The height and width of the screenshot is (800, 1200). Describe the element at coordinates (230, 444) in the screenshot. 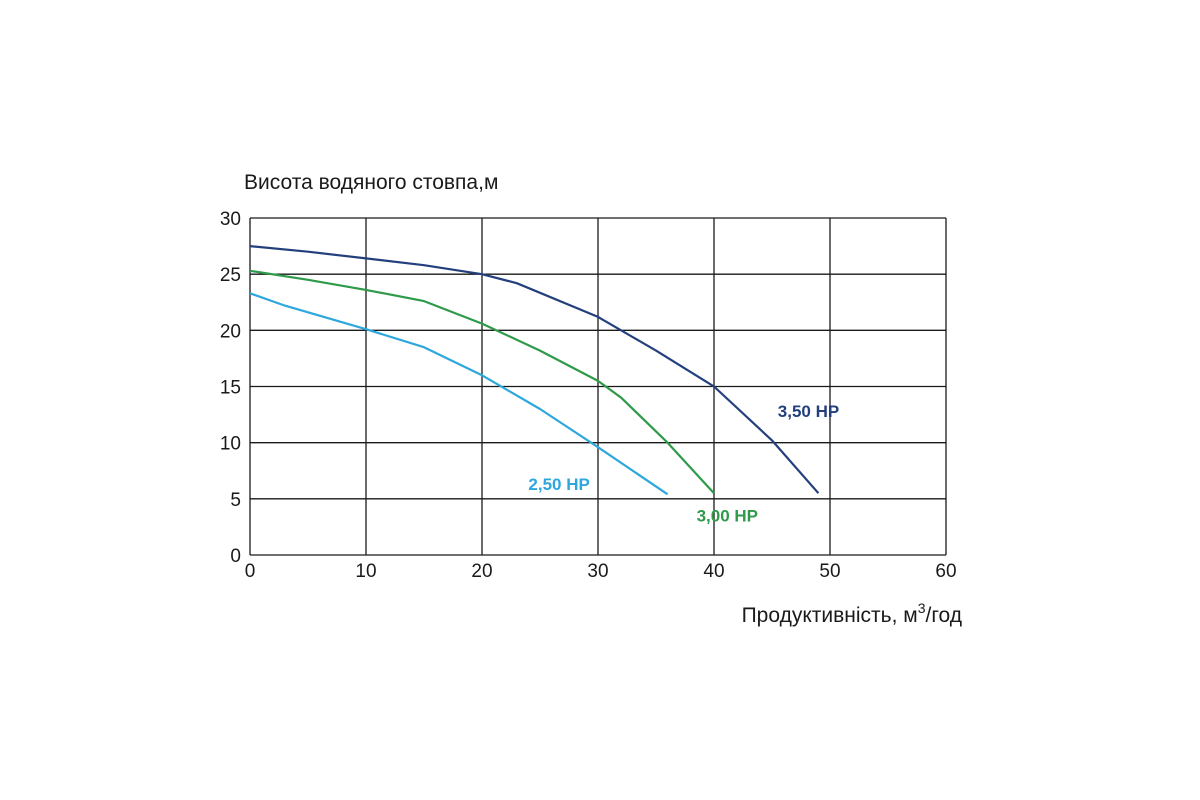

I see `y-tick-10: 10` at that location.